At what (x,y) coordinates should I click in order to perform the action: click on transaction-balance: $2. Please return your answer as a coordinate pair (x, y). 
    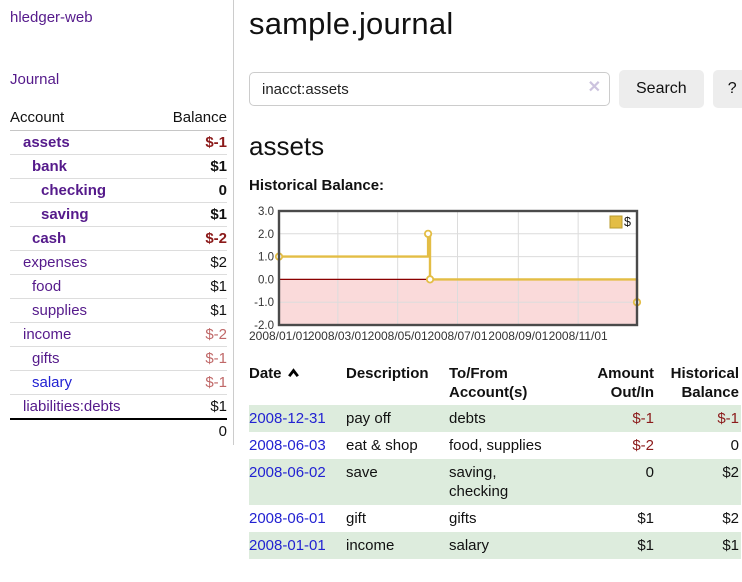
    Looking at the image, I should click on (730, 473).